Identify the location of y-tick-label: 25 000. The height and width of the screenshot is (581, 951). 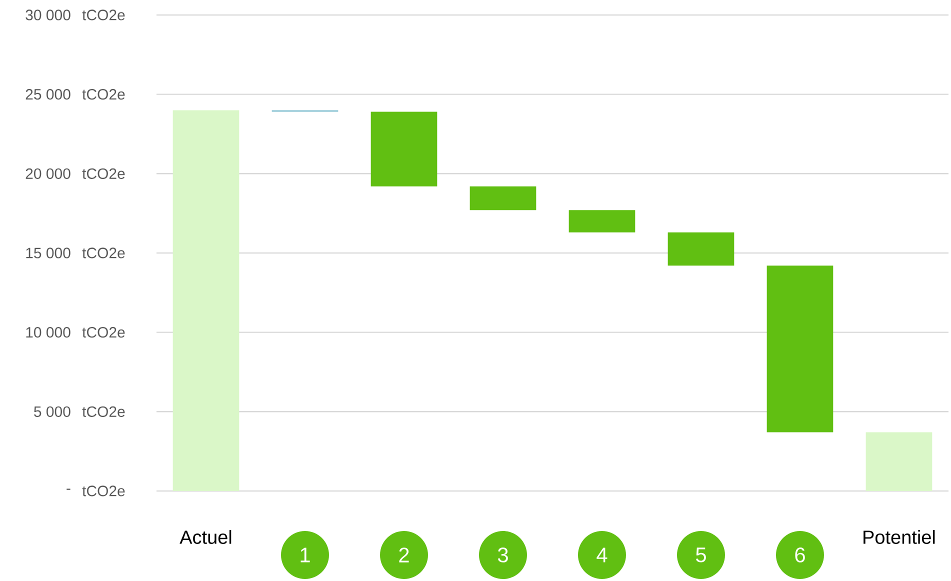
(48, 94).